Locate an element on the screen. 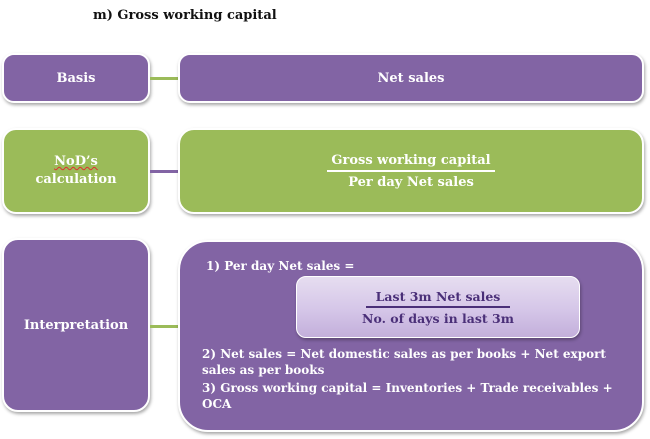 The width and height of the screenshot is (650, 439). basis-connector is located at coordinates (164, 78).